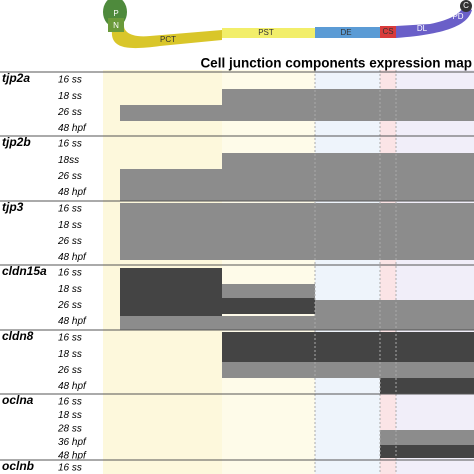 The width and height of the screenshot is (474, 474). Describe the element at coordinates (68, 160) in the screenshot. I see `stage-label: 18ss` at that location.